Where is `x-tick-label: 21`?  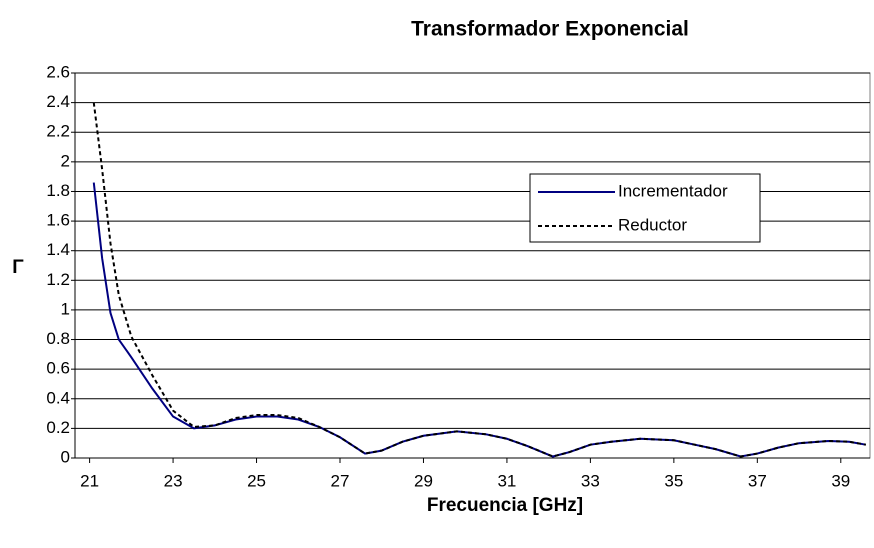 x-tick-label: 21 is located at coordinates (89, 480).